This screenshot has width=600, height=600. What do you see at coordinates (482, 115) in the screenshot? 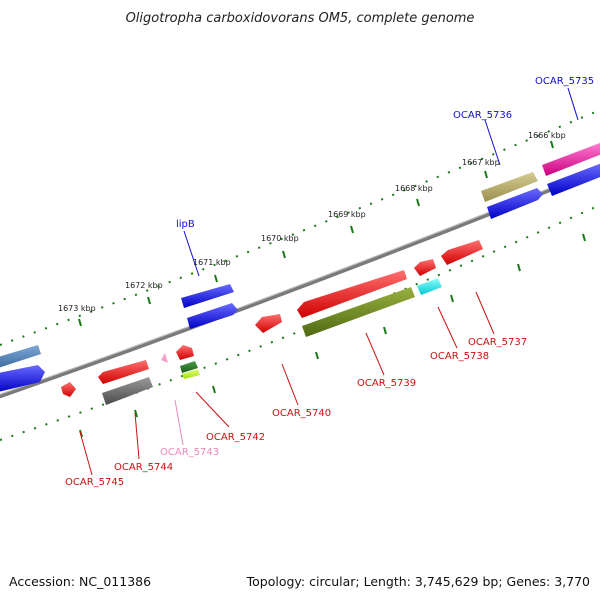
I see `gene-label-OCAR_5736: OCAR_5736` at bounding box center [482, 115].